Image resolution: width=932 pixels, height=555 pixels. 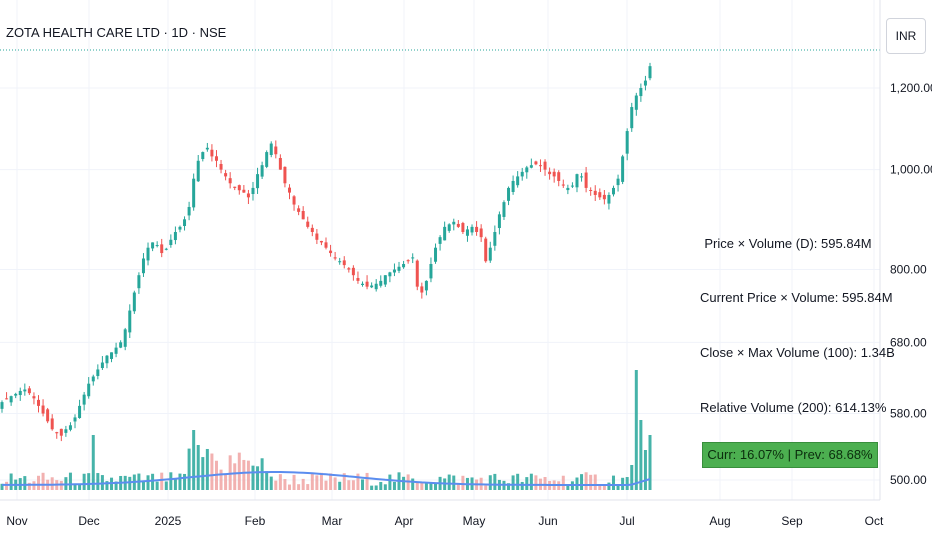 What do you see at coordinates (796, 297) in the screenshot?
I see `stat-current-price-volume: Current Price × Volume: 595.84M` at bounding box center [796, 297].